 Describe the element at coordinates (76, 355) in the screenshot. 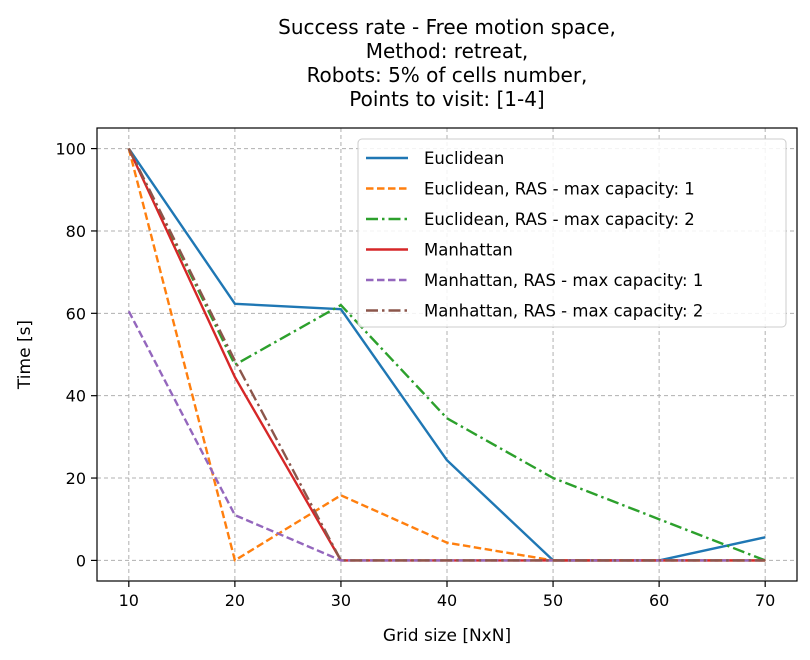

I see `y-axis-ticks: 0 20 40 60 80 100` at that location.